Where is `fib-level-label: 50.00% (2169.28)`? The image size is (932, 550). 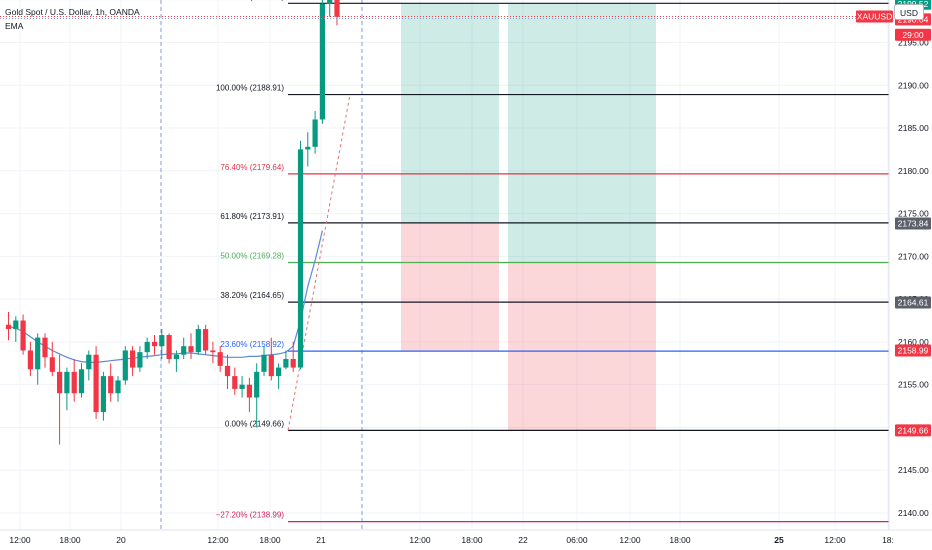
fib-level-label: 50.00% (2169.28) is located at coordinates (252, 256).